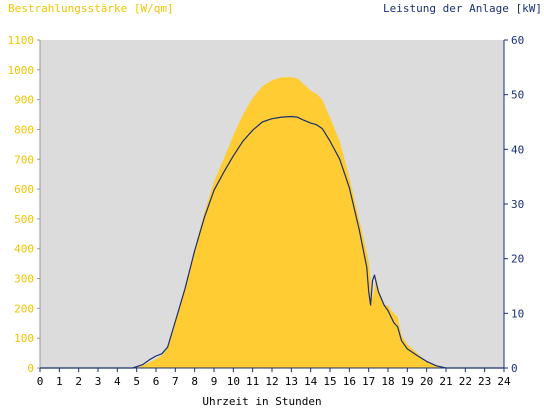 This screenshot has height=413, width=544. What do you see at coordinates (233, 381) in the screenshot?
I see `x-tick-label: 10` at bounding box center [233, 381].